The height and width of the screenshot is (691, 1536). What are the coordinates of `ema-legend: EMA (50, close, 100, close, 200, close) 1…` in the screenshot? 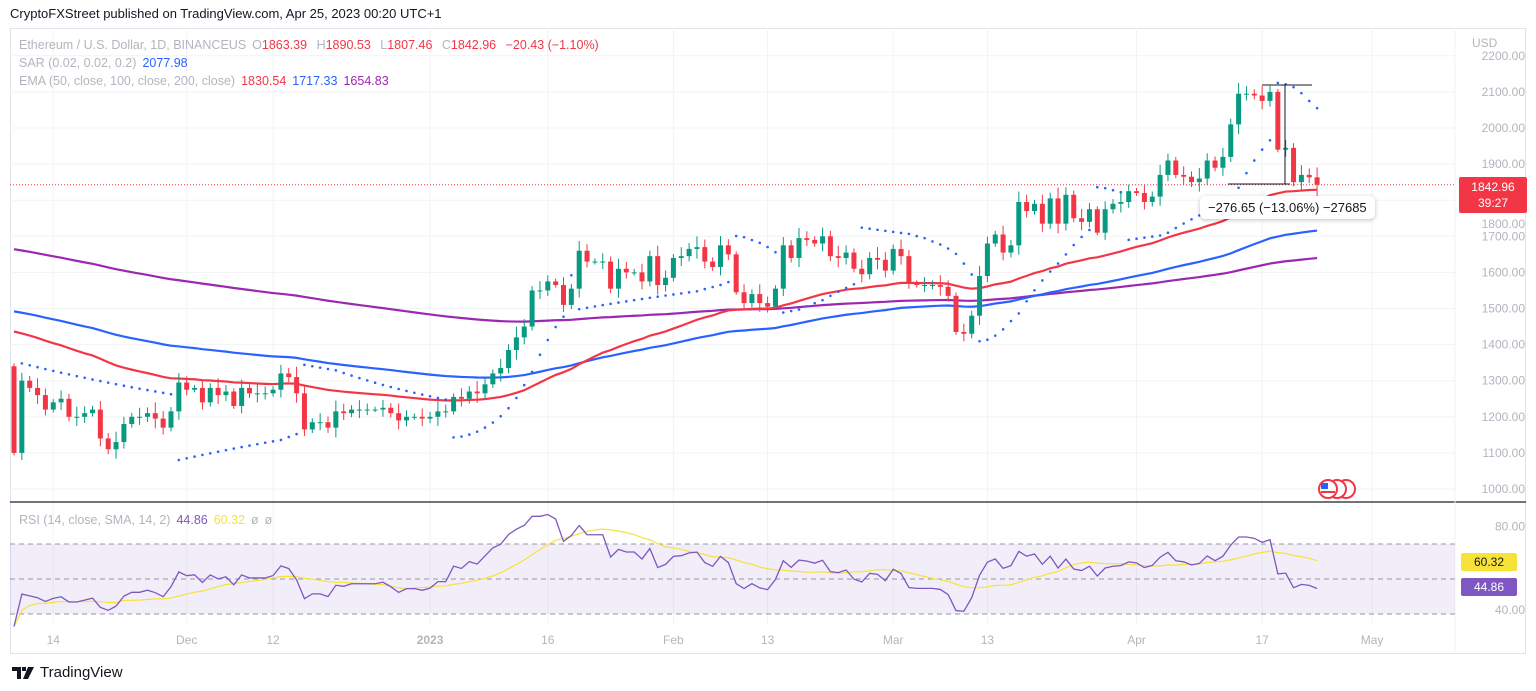 It's located at (207, 81).